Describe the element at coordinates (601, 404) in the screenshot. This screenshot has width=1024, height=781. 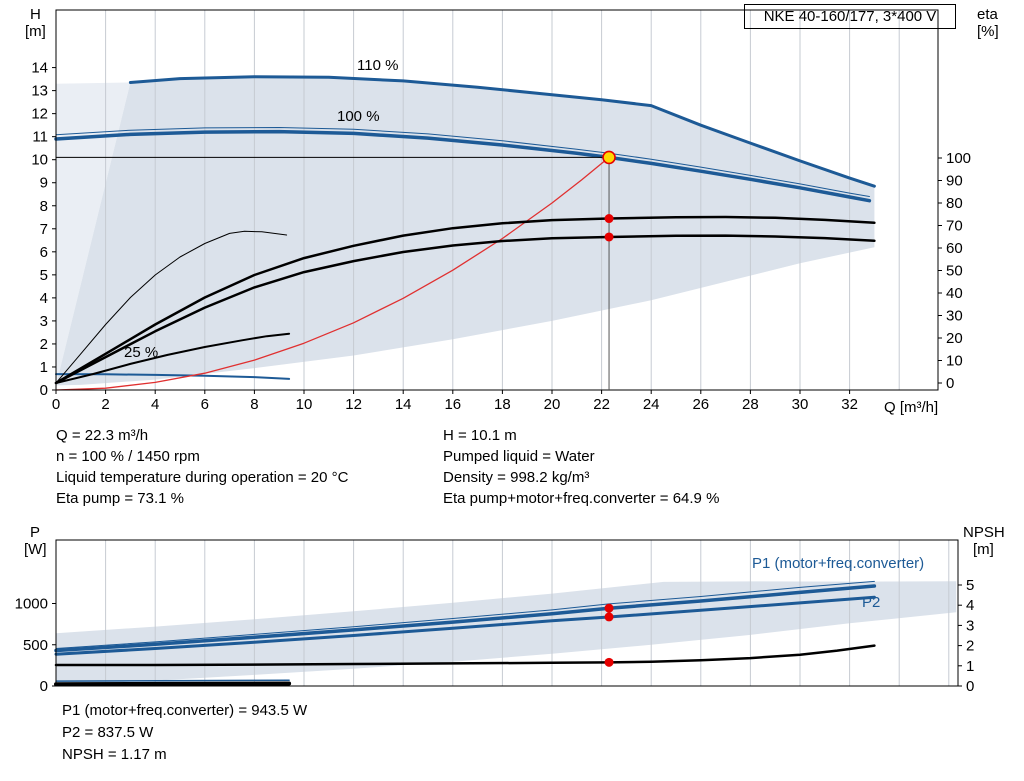
I see `svg-text: 22` at that location.